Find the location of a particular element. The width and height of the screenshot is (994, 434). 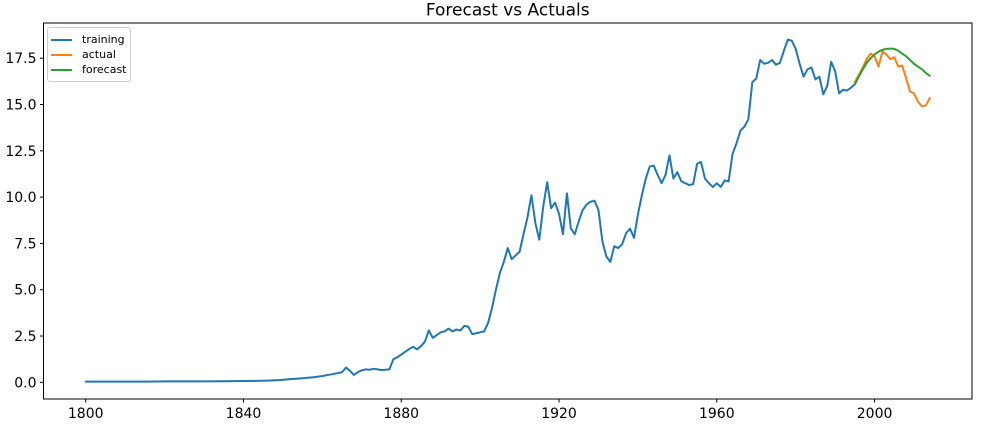

legend-item-actual: actual is located at coordinates (87, 54).